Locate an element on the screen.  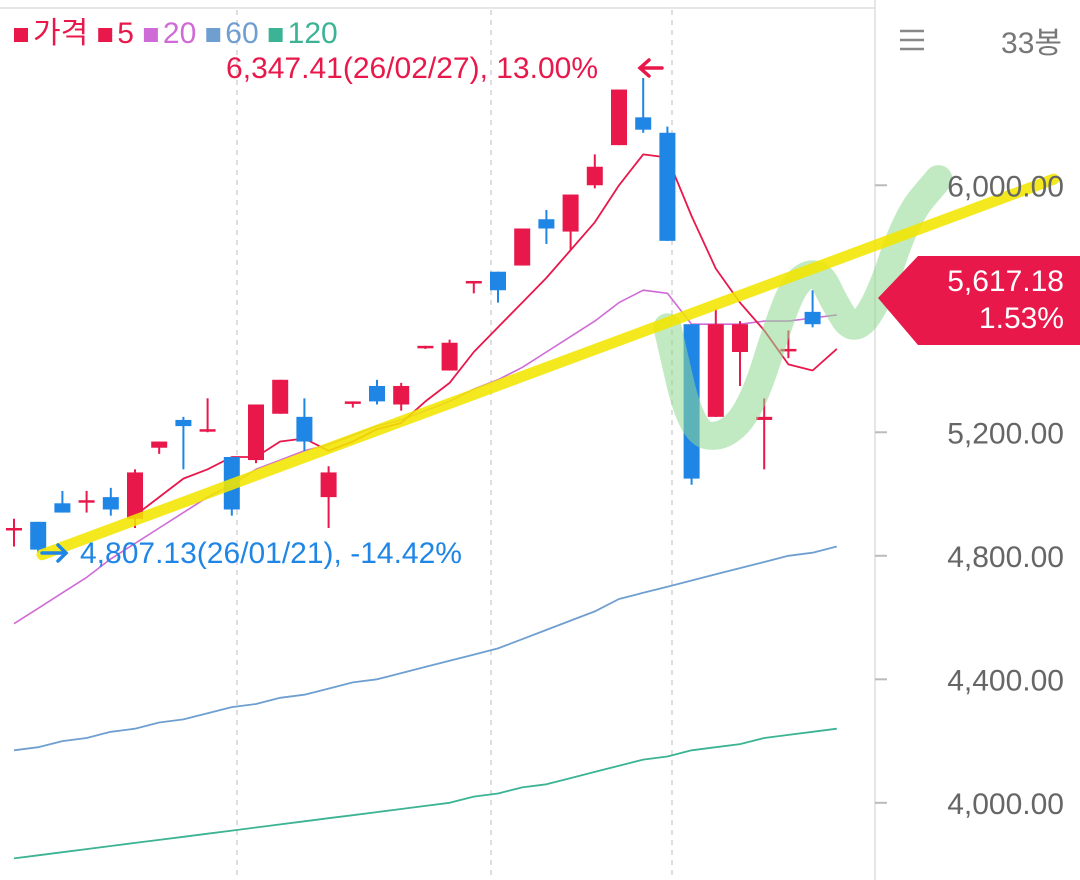
hamburger-menu-icon is located at coordinates (912, 40).